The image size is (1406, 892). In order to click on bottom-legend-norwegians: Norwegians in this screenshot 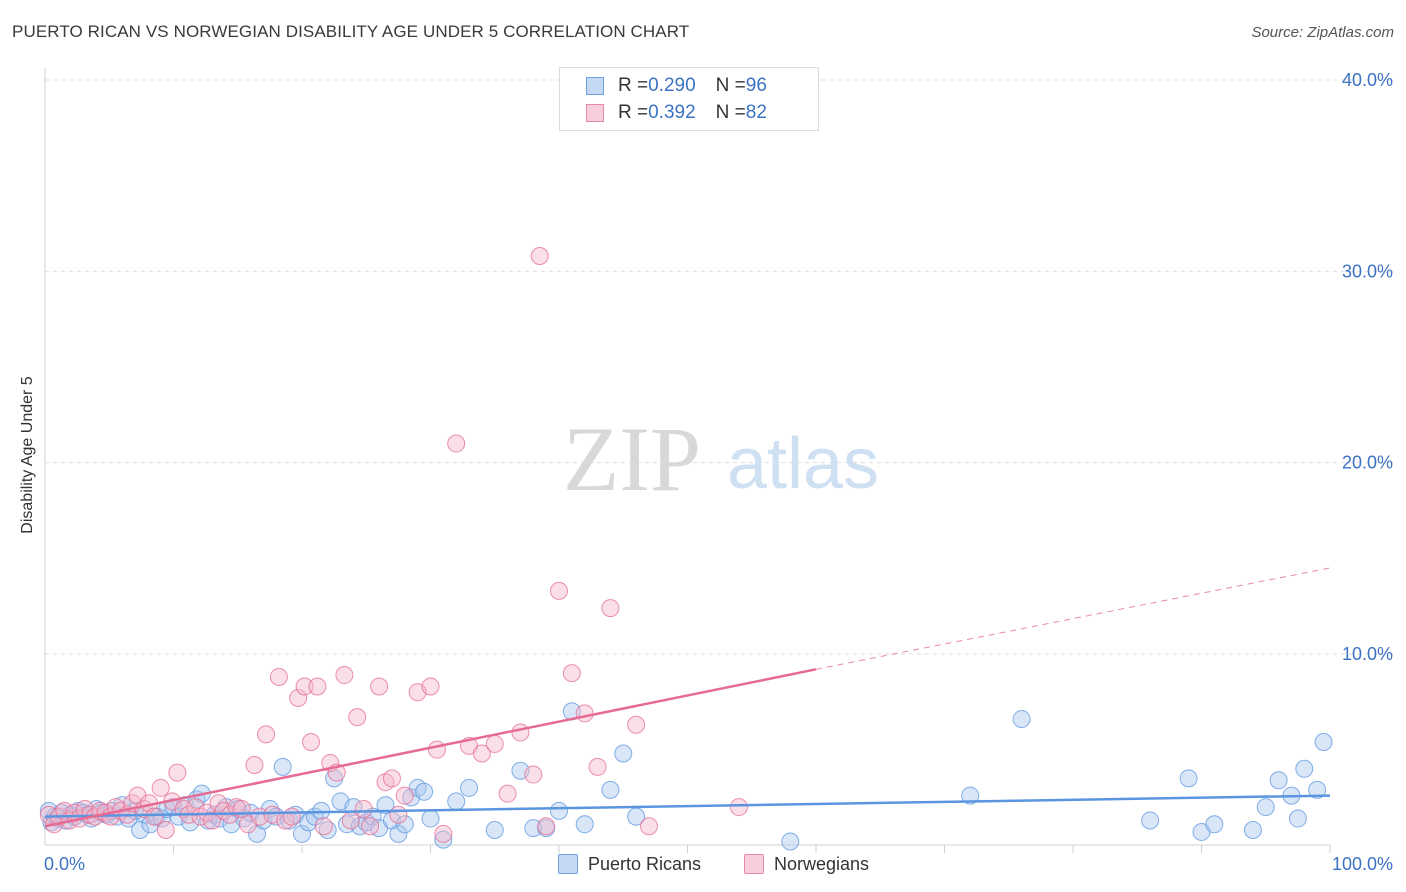, I will do `click(806, 864)`.